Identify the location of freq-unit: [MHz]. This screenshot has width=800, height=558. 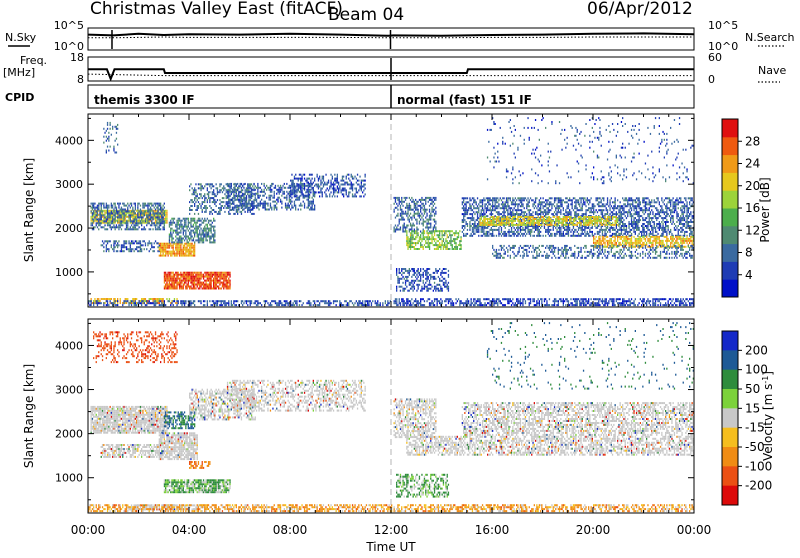
(19, 72).